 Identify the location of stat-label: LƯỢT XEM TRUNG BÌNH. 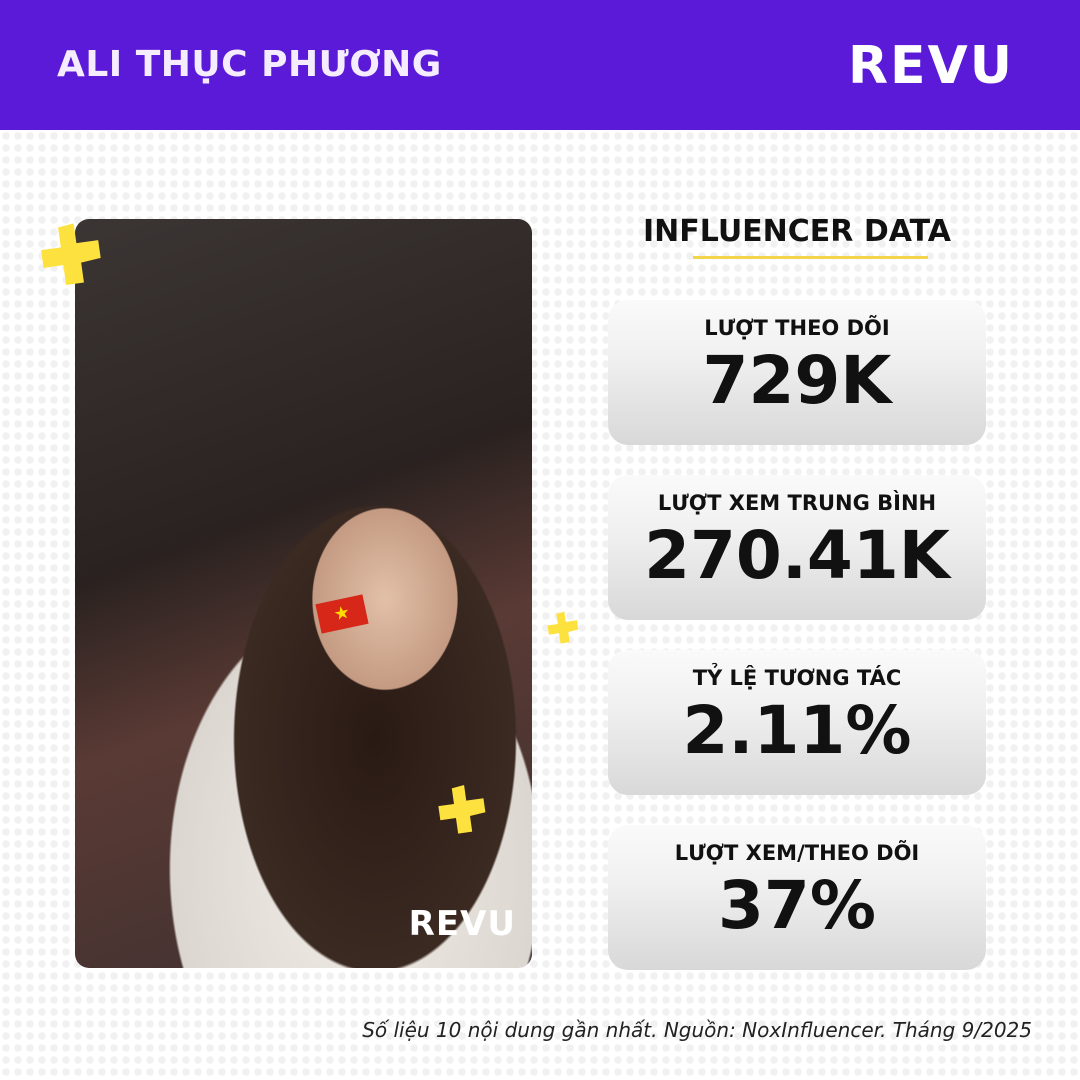
(797, 503).